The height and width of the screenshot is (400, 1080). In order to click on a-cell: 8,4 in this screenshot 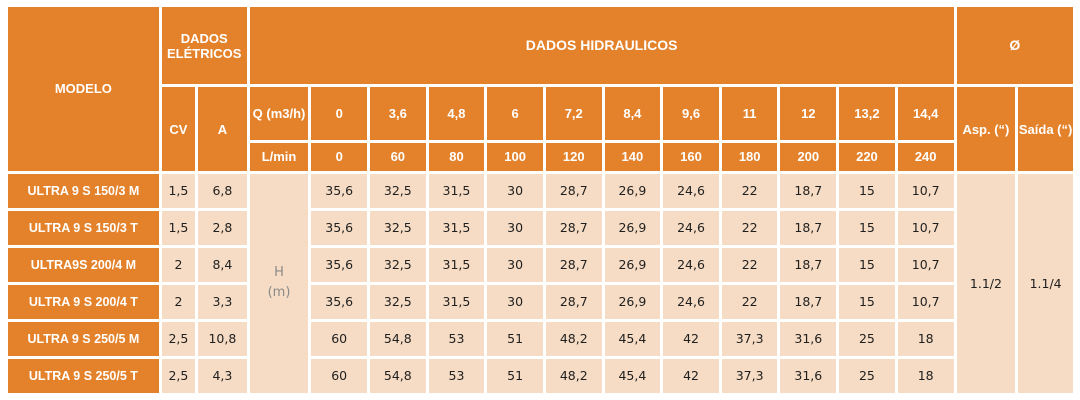, I will do `click(222, 264)`.